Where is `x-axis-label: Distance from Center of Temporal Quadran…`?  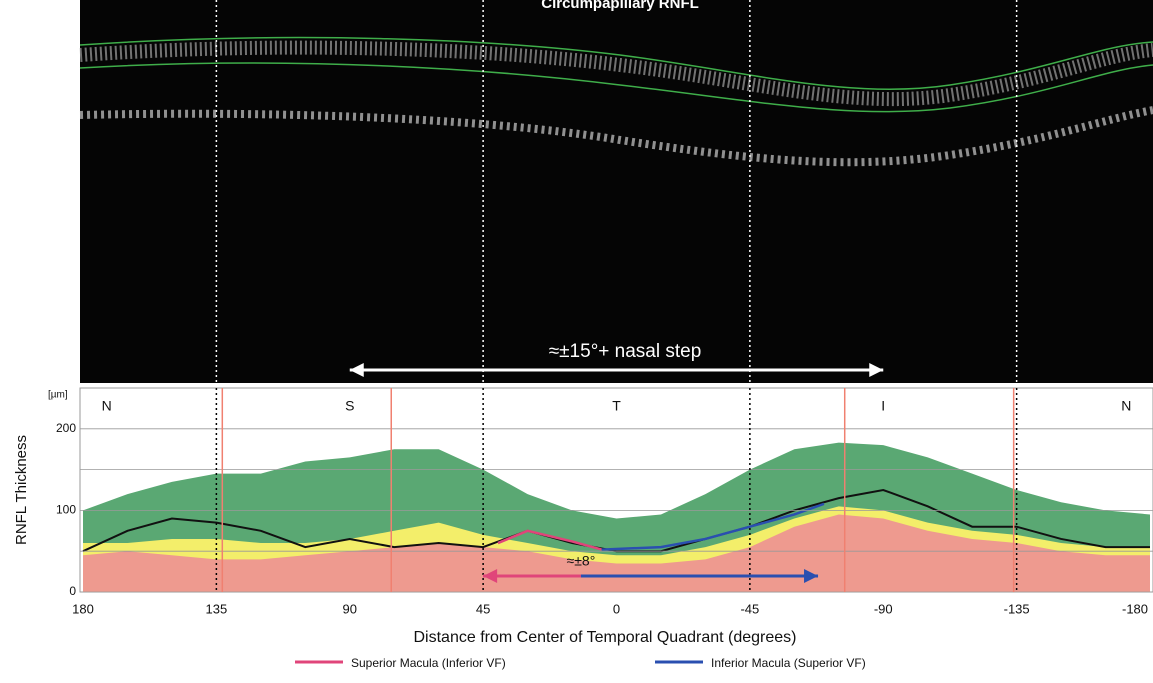 x-axis-label: Distance from Center of Temporal Quadran… is located at coordinates (605, 637).